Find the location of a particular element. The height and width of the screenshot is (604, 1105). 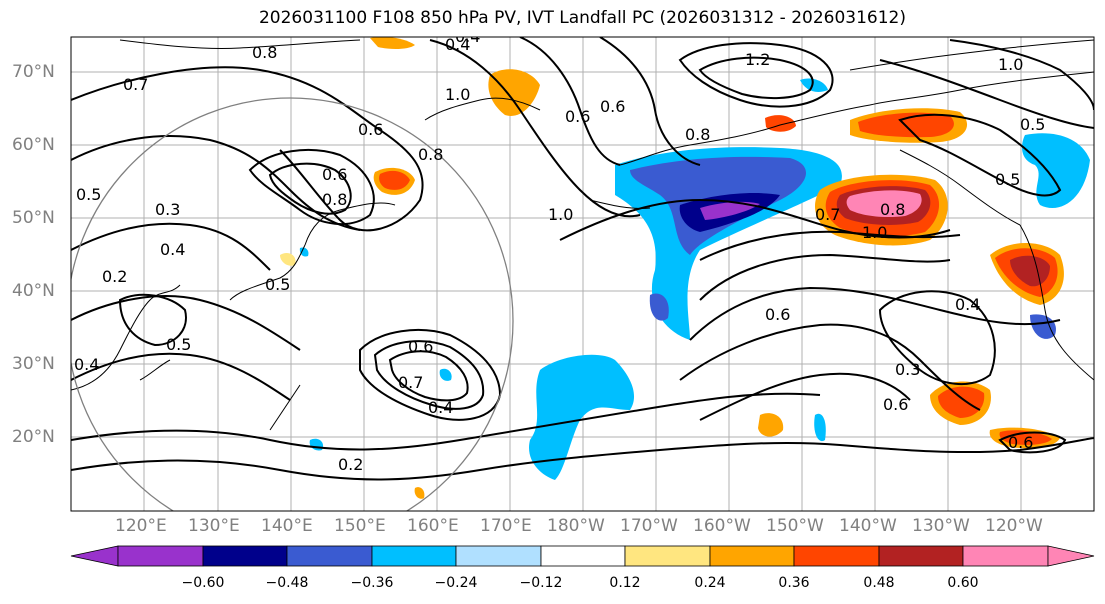

lon-label: 120°E is located at coordinates (141, 526).